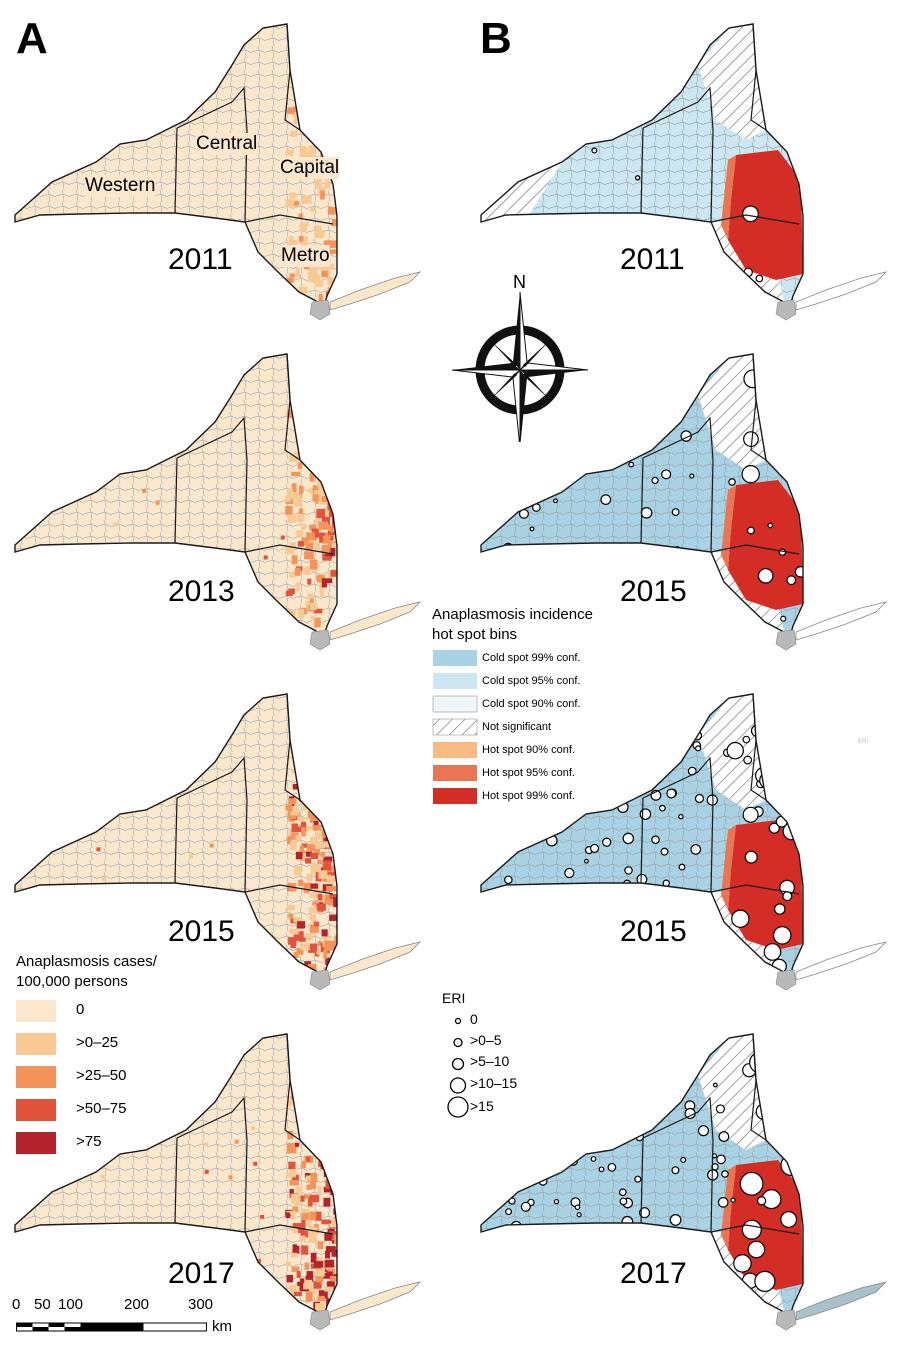  What do you see at coordinates (642, 497) in the screenshot?
I see `hotspot-map-1-state-outline` at bounding box center [642, 497].